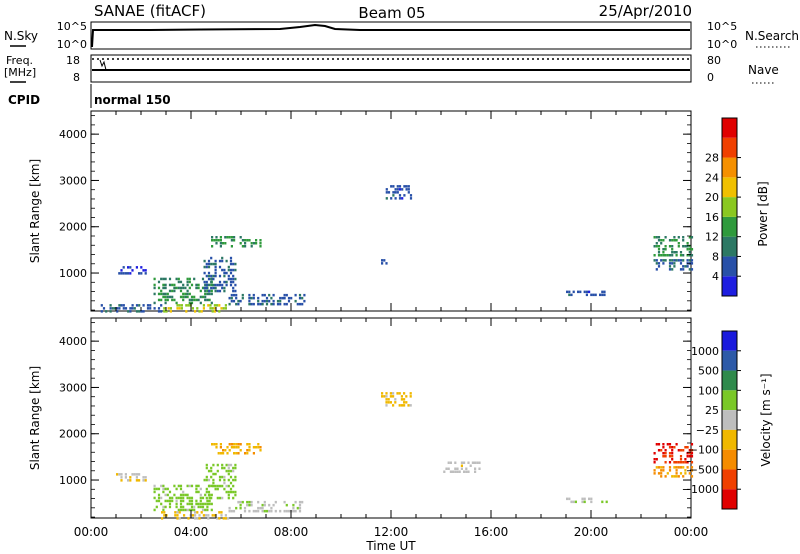  Describe the element at coordinates (73, 60) in the screenshot. I see `freq-tick-top: 18` at that location.